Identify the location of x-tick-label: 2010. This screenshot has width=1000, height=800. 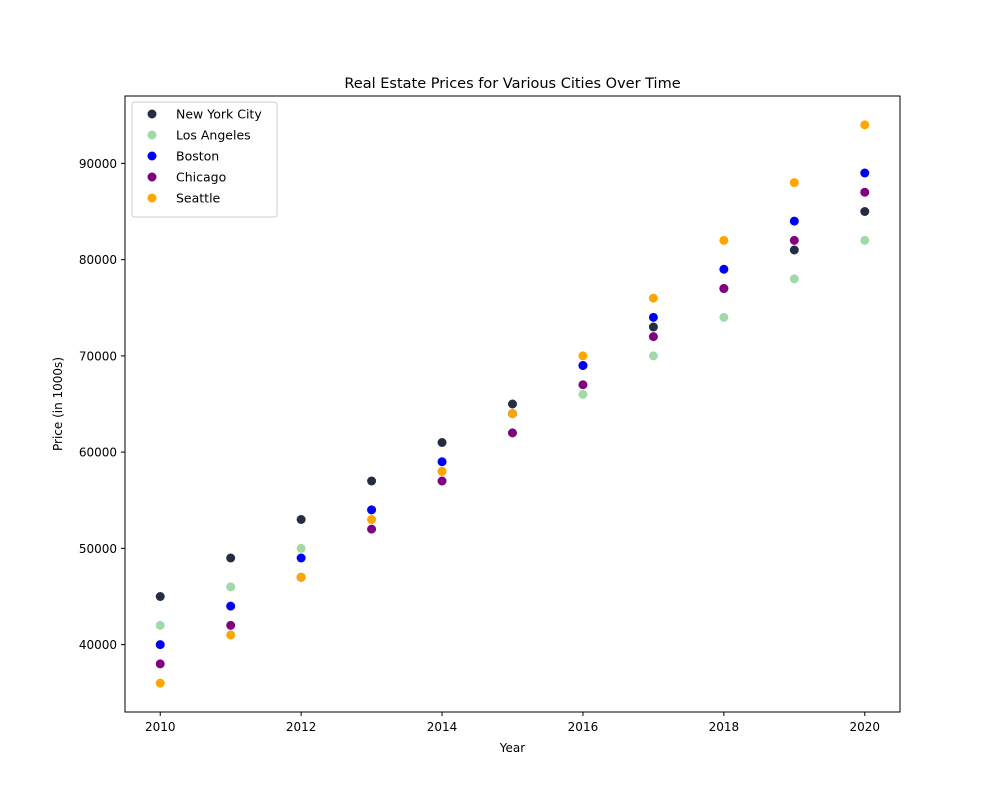
(160, 727).